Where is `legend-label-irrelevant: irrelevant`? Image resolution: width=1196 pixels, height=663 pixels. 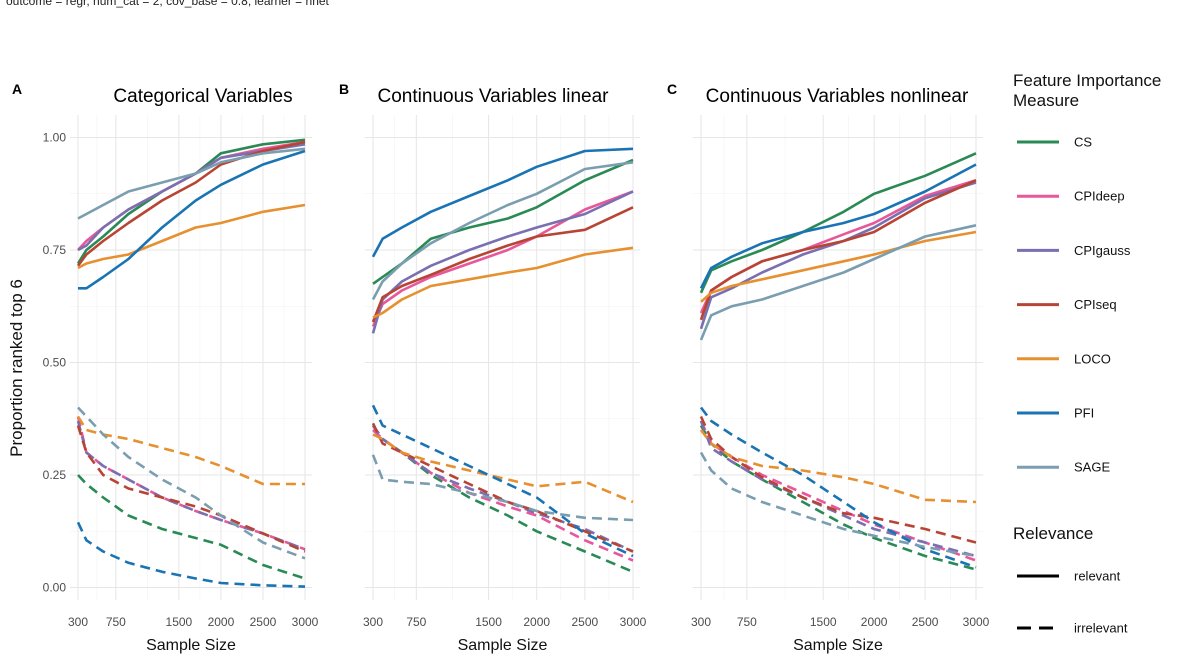
legend-label-irrelevant: irrelevant is located at coordinates (1101, 628).